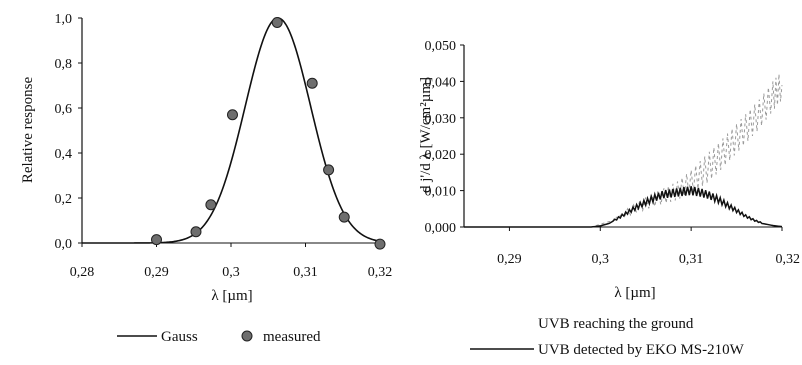 Image resolution: width=802 pixels, height=365 pixels. What do you see at coordinates (28, 130) in the screenshot?
I see `y-axis-label-left: Relative response` at bounding box center [28, 130].